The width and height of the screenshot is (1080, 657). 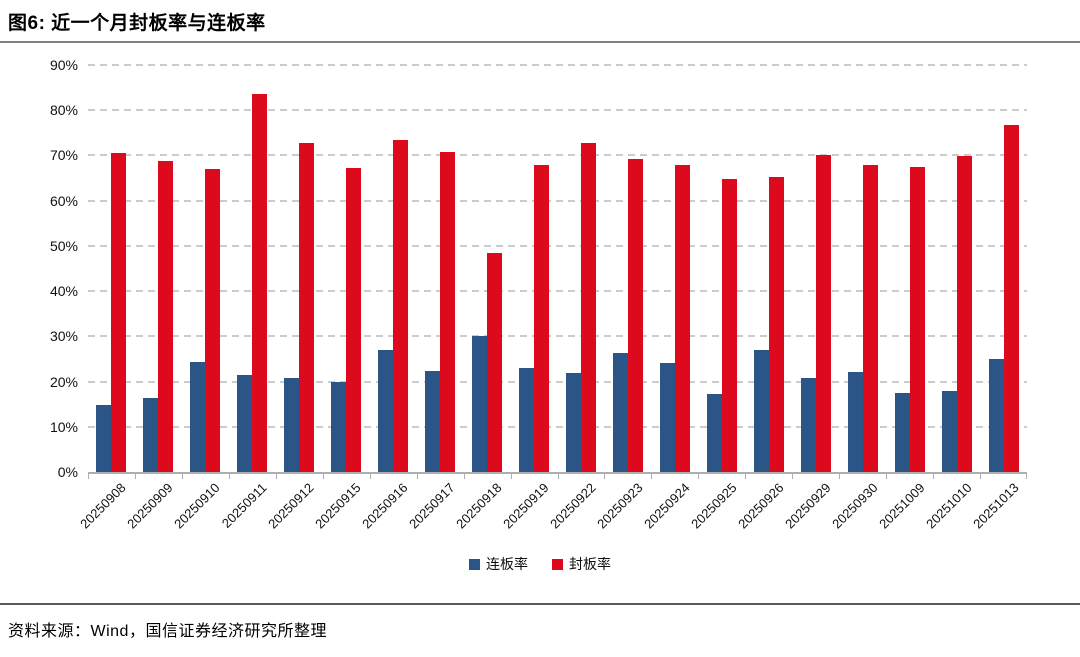 What do you see at coordinates (103, 506) in the screenshot?
I see `x-axis-label: 20250908` at bounding box center [103, 506].